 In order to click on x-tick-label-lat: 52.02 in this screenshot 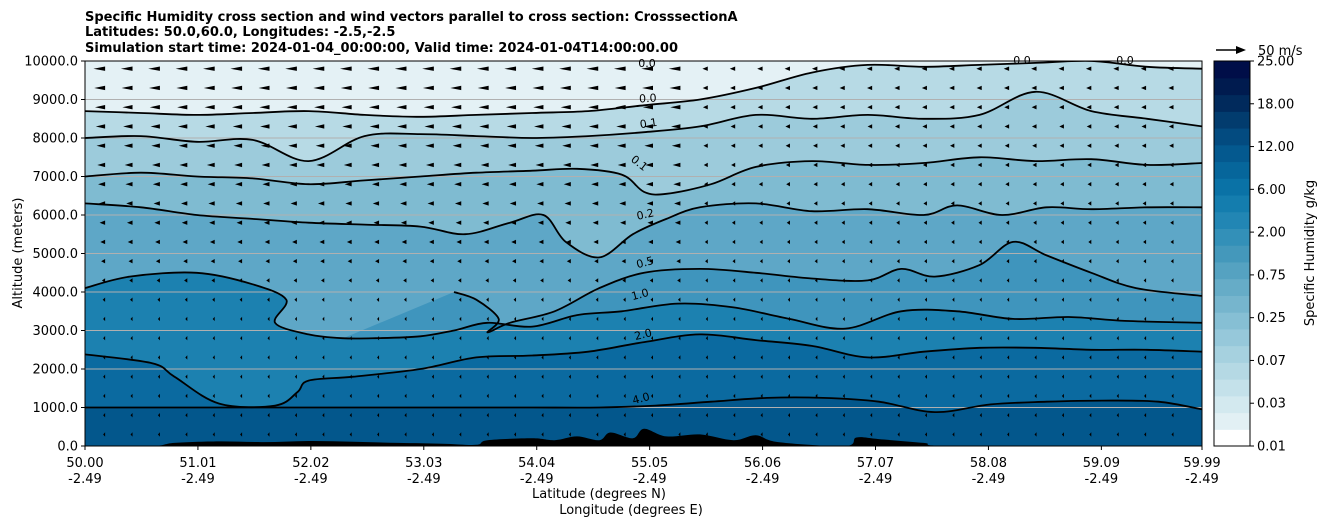, I will do `click(310, 463)`.